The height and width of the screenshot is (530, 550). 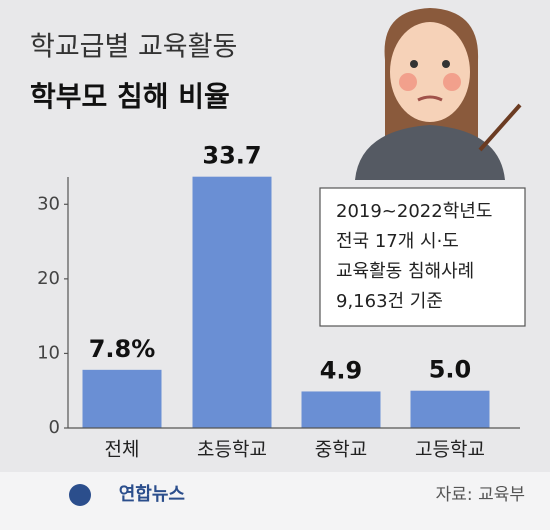 I want to click on source: 자료: 교육부, so click(x=480, y=495).